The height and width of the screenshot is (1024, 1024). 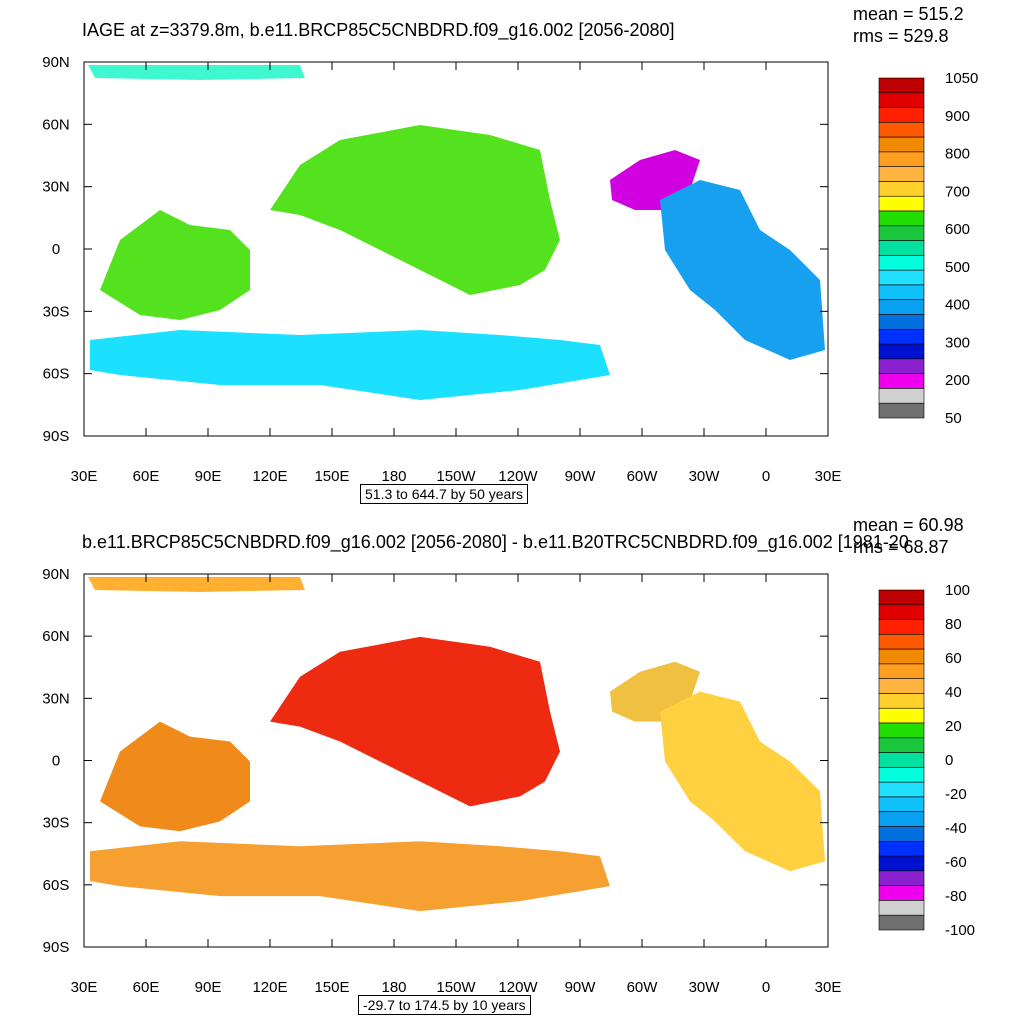 I want to click on y-tick-label: 0, so click(x=56, y=249).